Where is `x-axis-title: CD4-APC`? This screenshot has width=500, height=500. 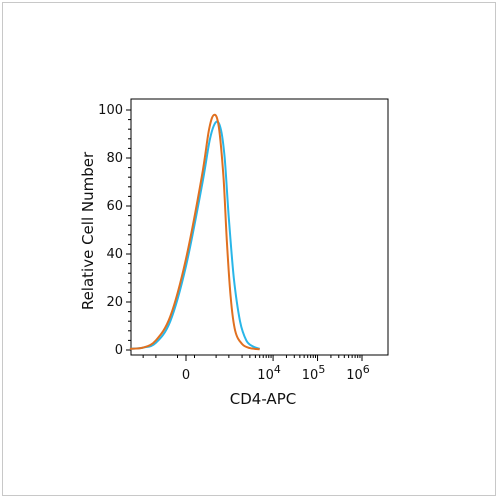
x-axis-title: CD4-APC is located at coordinates (263, 399).